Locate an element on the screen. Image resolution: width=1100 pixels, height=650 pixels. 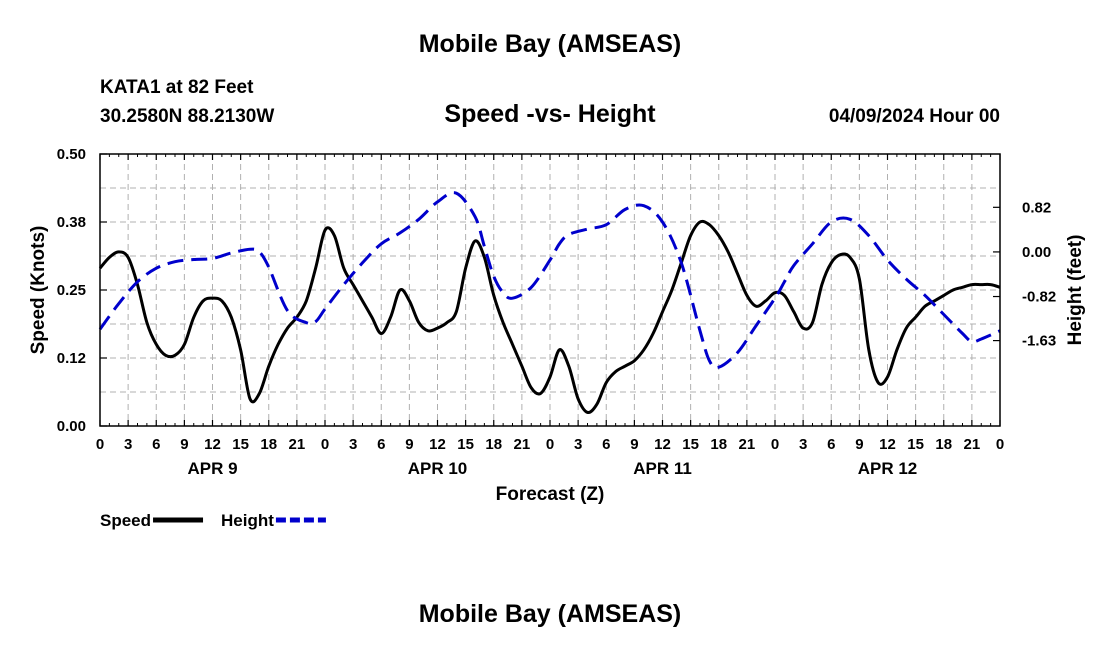
x-axis-label: Forecast (Z) is located at coordinates (550, 494).